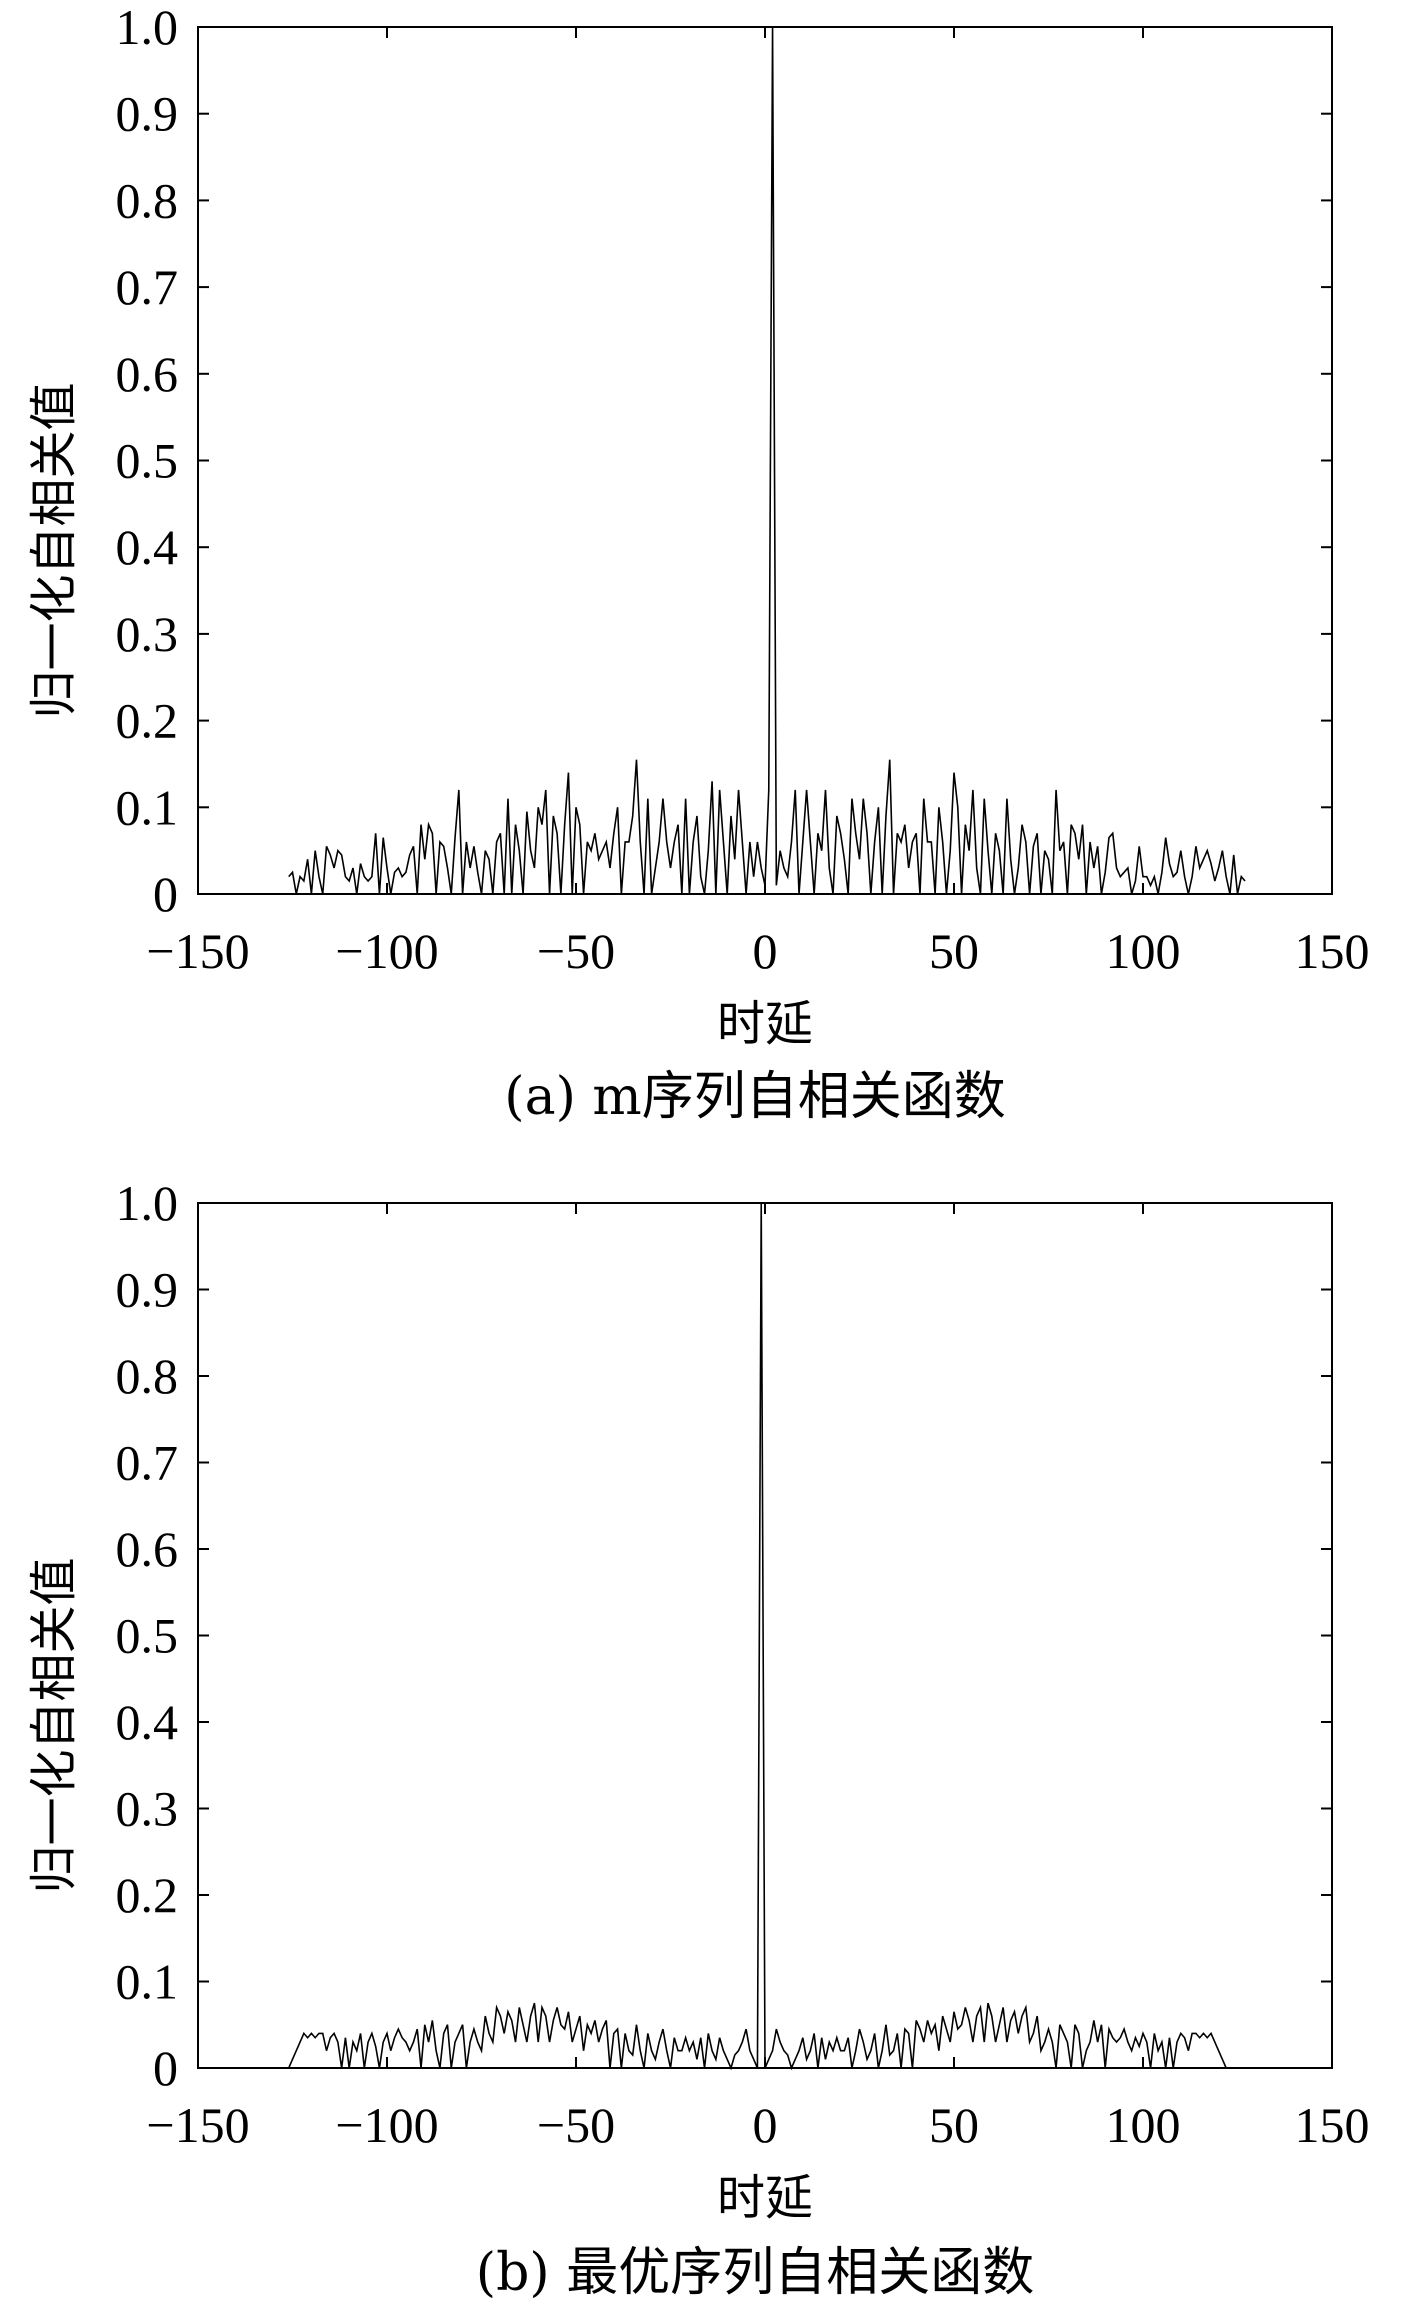 This screenshot has width=1417, height=2317. I want to click on panel-caption: (b) 最优序列自相关函数, so click(755, 2273).